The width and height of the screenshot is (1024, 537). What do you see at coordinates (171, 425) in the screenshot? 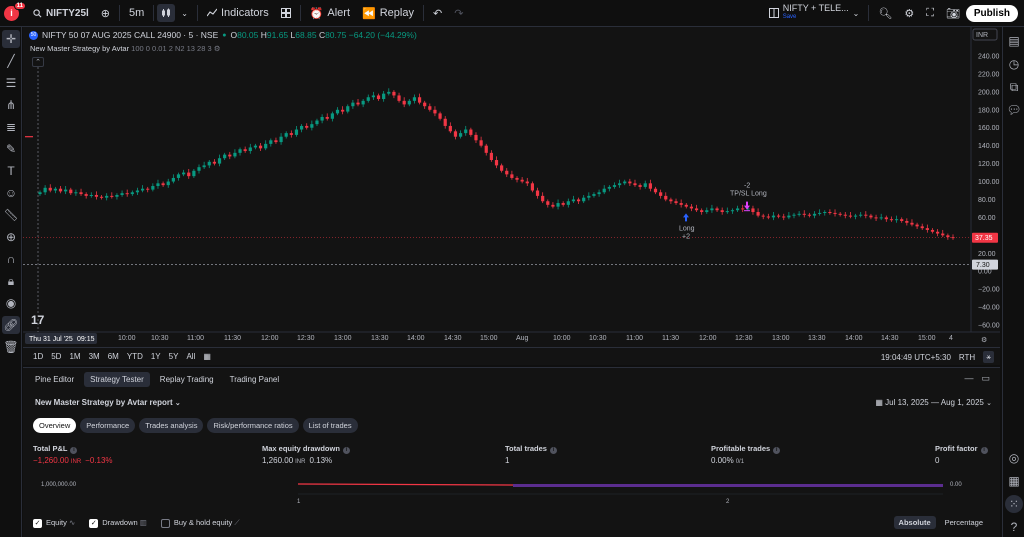
I see `report-subtab: Trades analysis` at bounding box center [171, 425].